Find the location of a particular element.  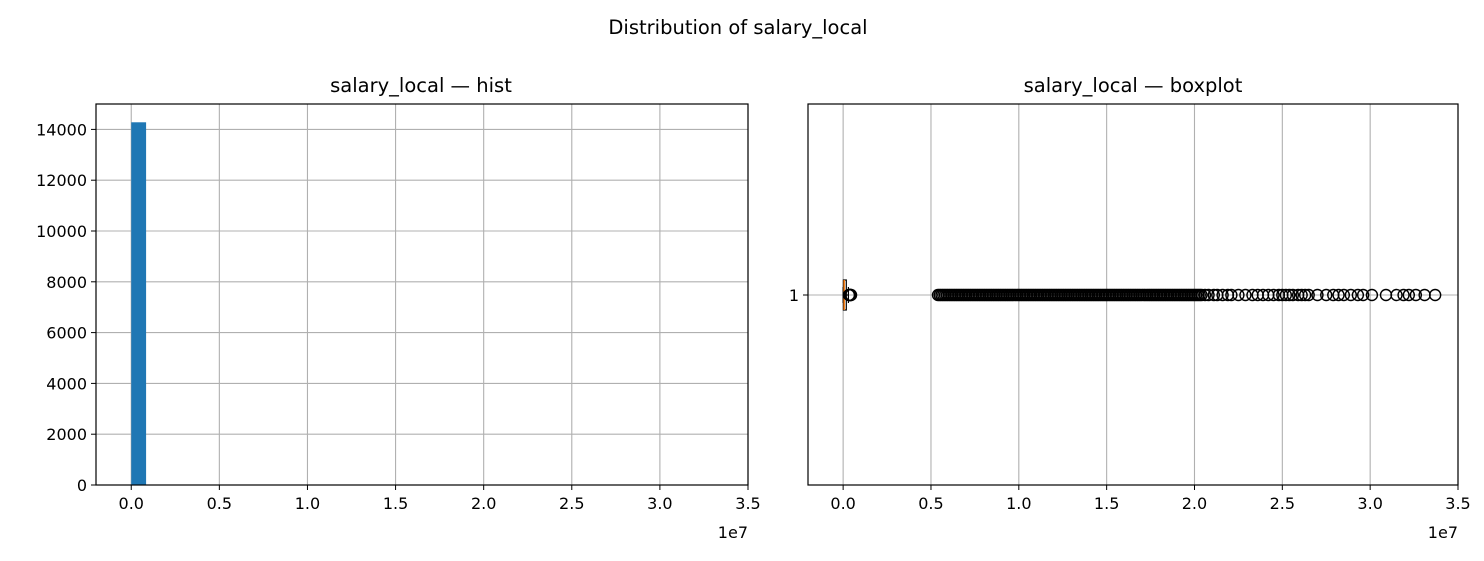

histogram-bar is located at coordinates (139, 304).